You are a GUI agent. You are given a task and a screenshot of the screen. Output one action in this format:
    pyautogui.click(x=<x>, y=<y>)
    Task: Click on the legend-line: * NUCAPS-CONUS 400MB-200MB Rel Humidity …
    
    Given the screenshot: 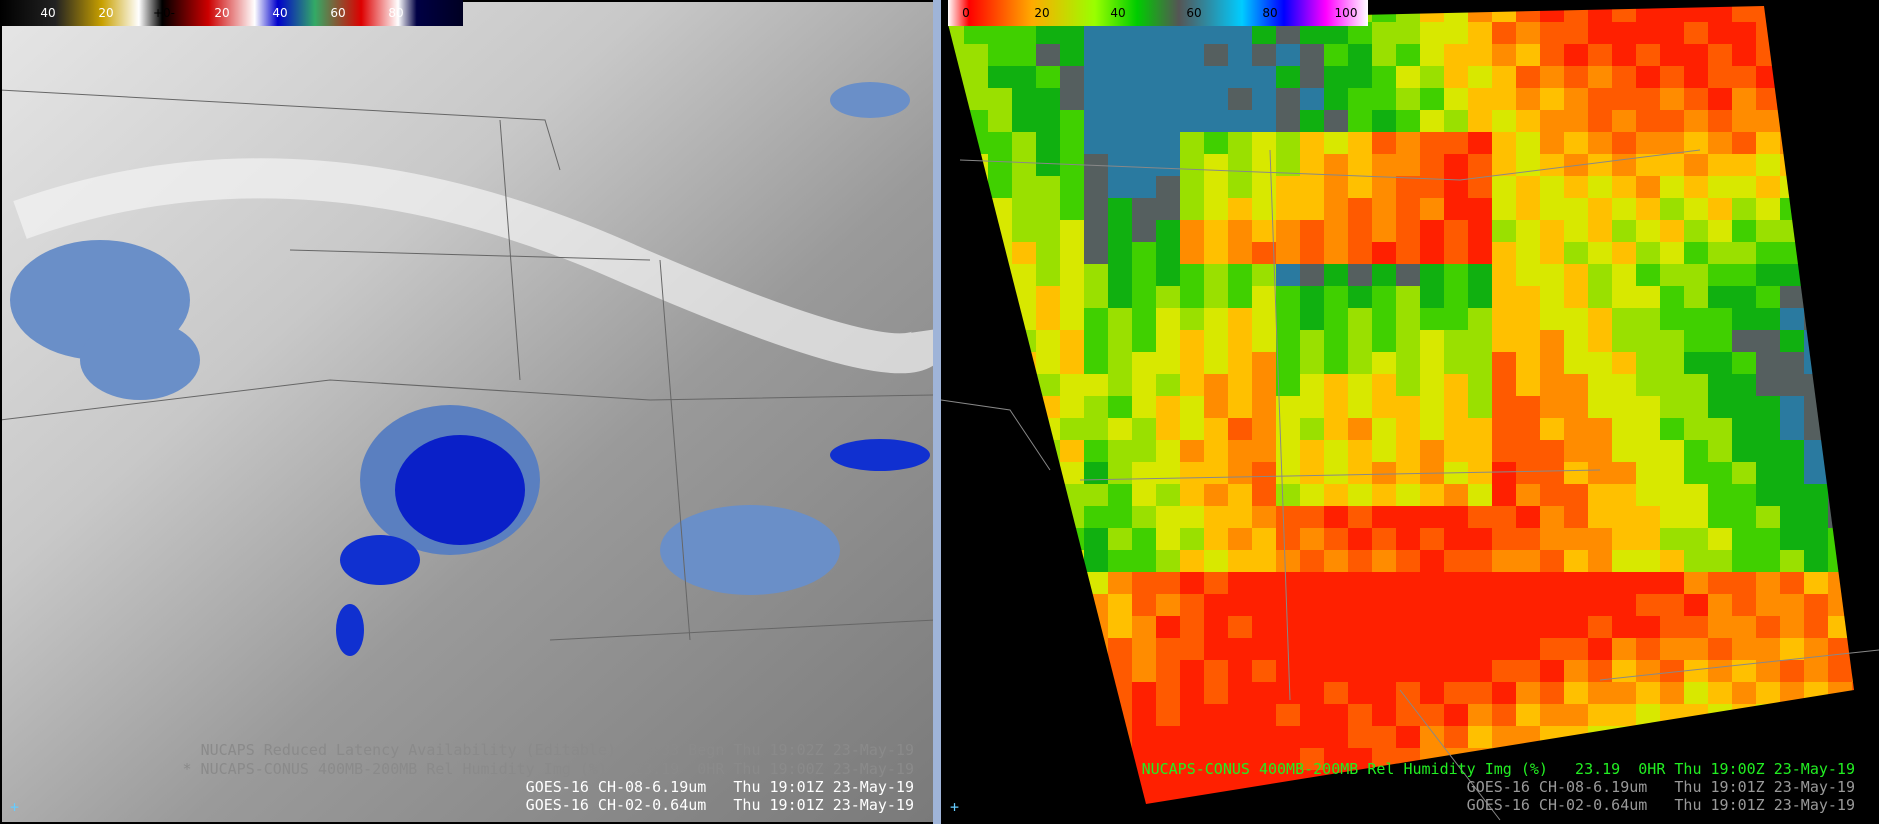 What is the action you would take?
    pyautogui.click(x=549, y=769)
    